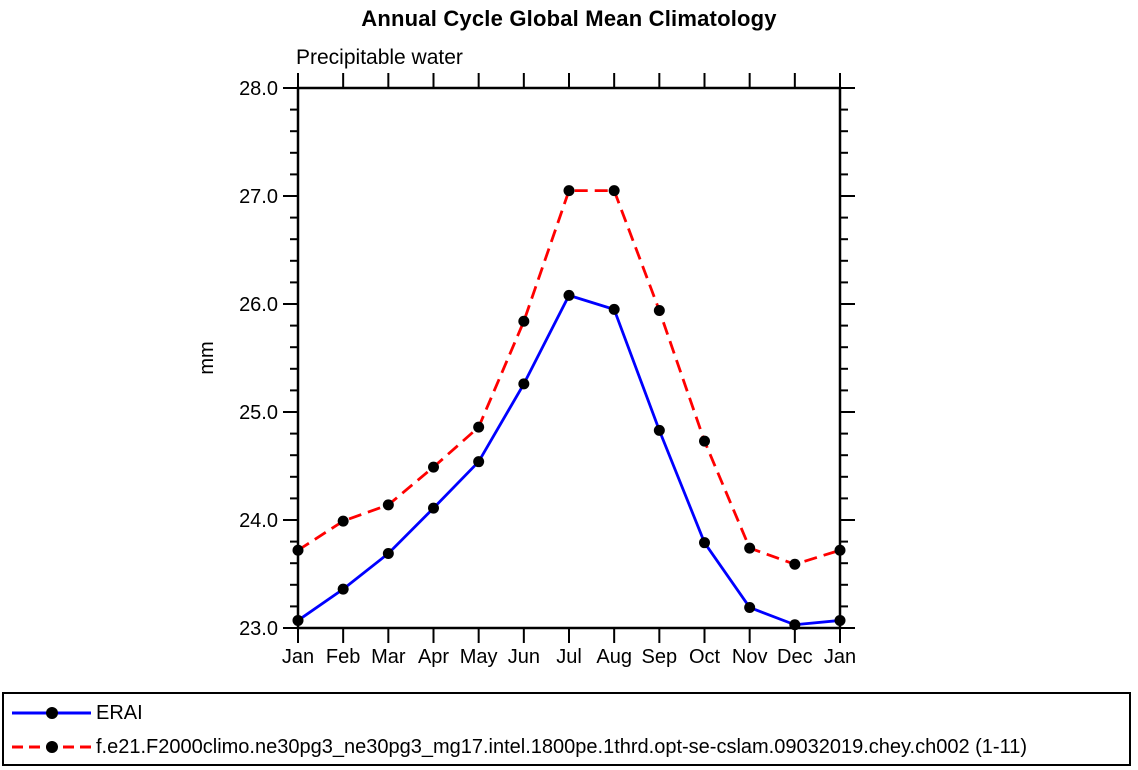 The height and width of the screenshot is (770, 1138). What do you see at coordinates (379, 57) in the screenshot?
I see `chart-subtitle: Precipitable water` at bounding box center [379, 57].